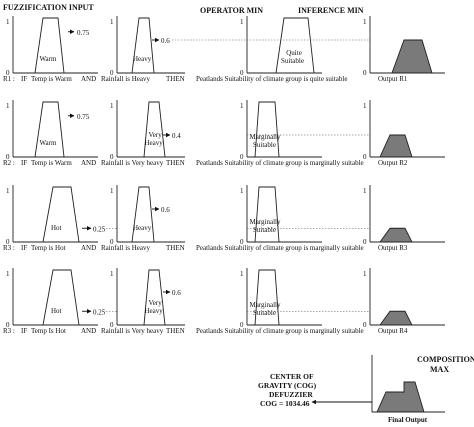  Describe the element at coordinates (48, 248) in the screenshot. I see `rule-temp-clause: Temp is Hot` at that location.